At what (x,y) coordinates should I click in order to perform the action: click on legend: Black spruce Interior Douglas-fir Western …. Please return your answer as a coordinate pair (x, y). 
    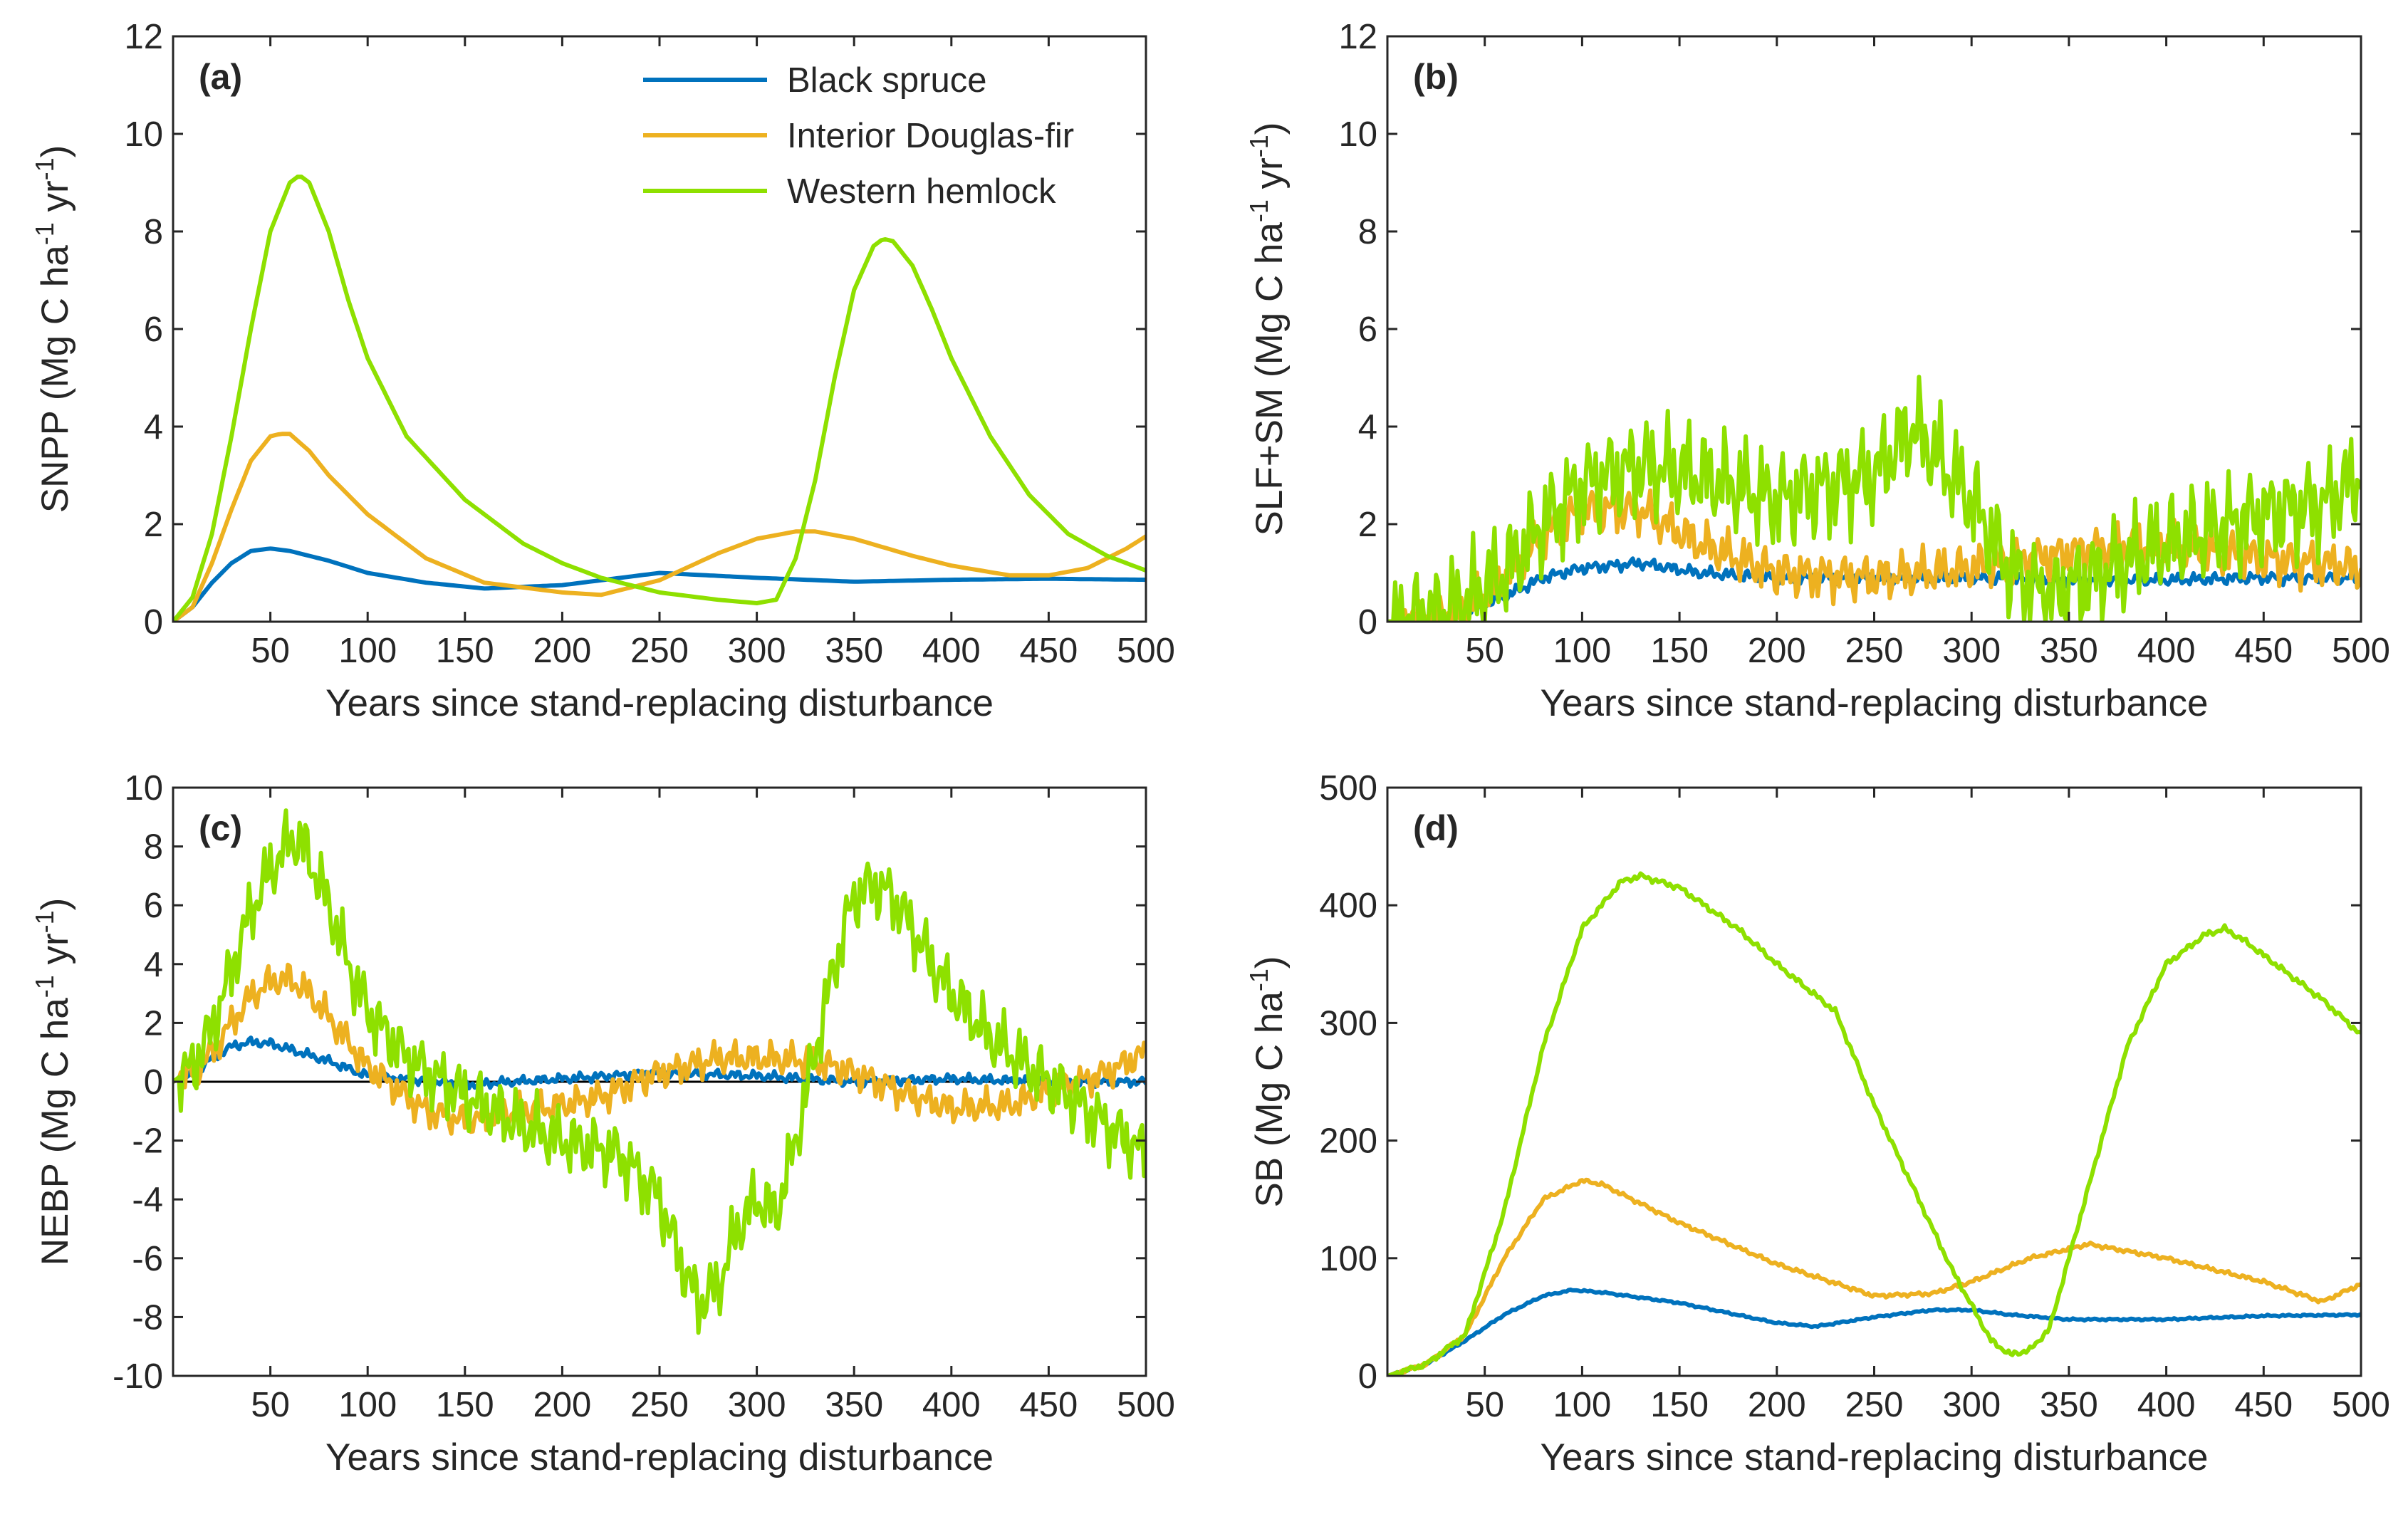
    Looking at the image, I should click on (858, 136).